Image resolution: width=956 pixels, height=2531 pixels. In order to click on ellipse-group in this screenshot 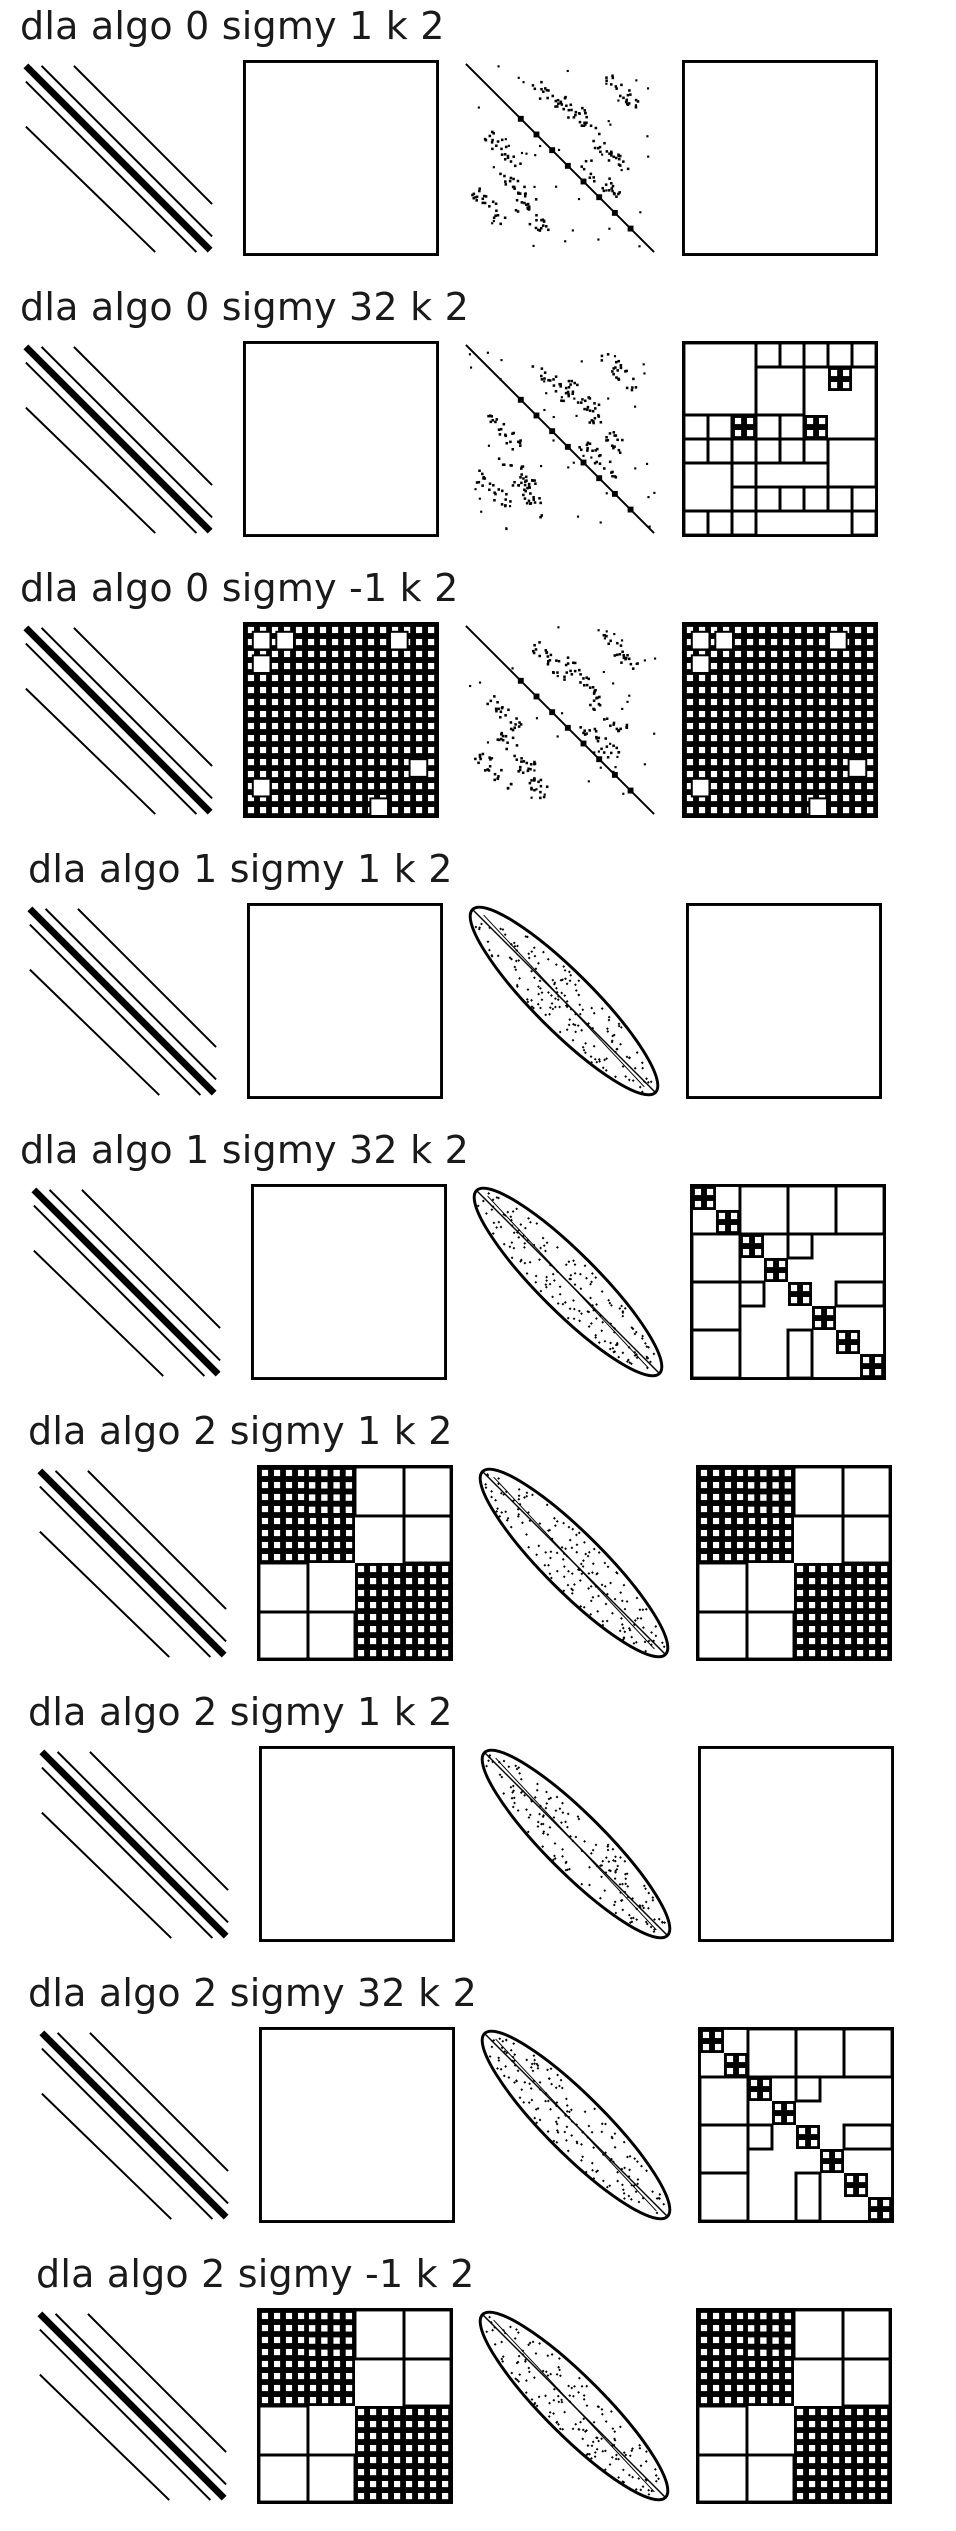, I will do `click(574, 2406)`.